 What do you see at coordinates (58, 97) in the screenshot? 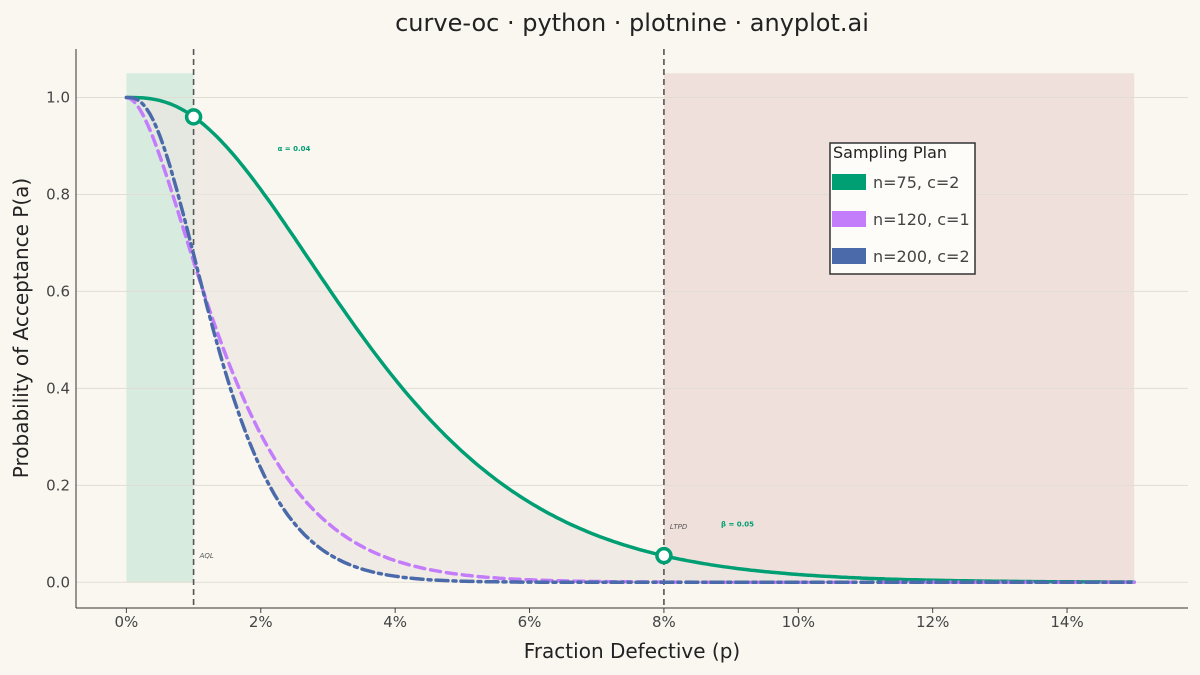
I see `y-tick-label: 1.0` at bounding box center [58, 97].